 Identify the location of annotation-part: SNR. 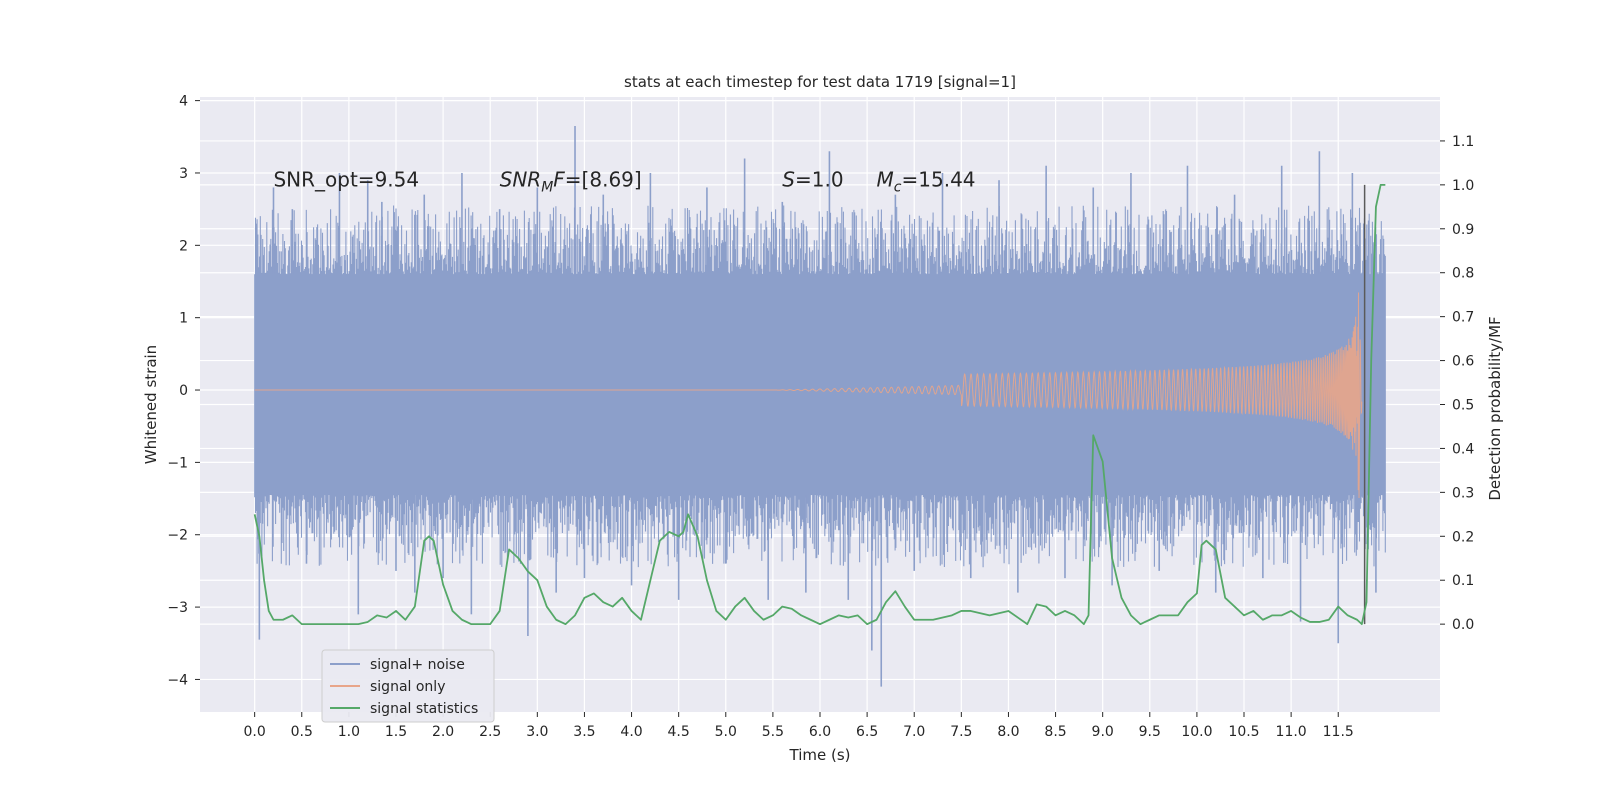
(521, 180).